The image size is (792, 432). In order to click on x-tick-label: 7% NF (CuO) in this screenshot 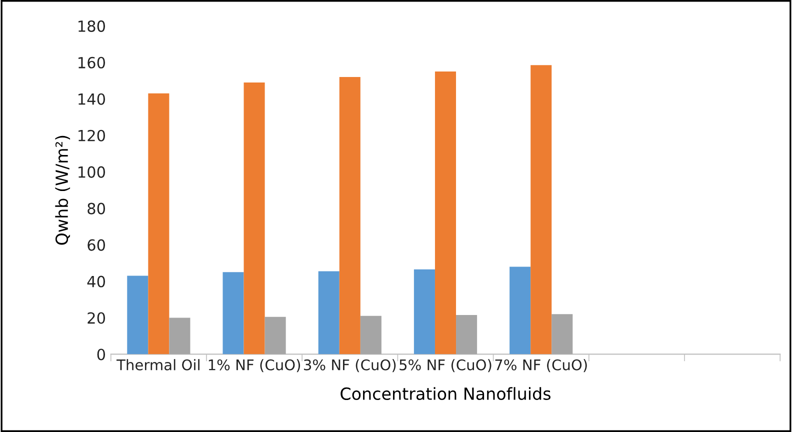, I will do `click(541, 365)`.